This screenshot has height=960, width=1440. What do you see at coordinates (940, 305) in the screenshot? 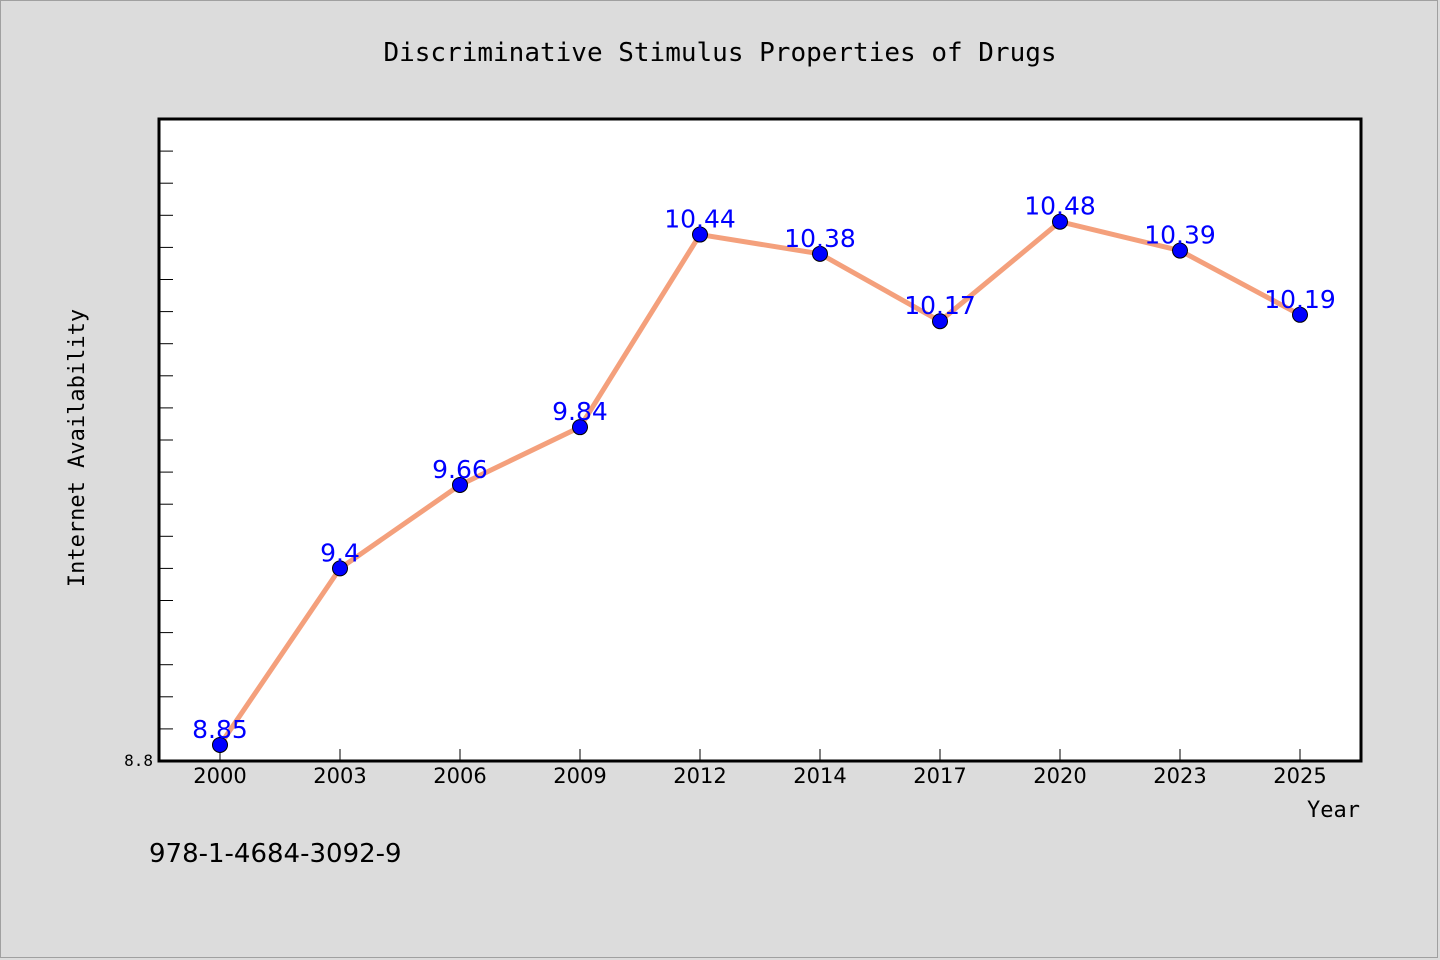
I see `data-label: 10.17` at bounding box center [940, 305].